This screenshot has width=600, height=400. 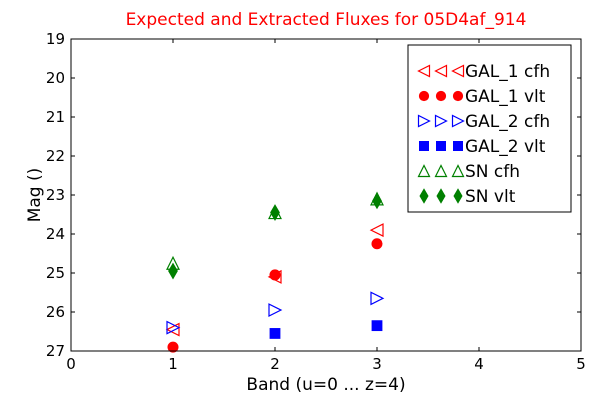 What do you see at coordinates (377, 364) in the screenshot?
I see `x-tick-label: 3` at bounding box center [377, 364].